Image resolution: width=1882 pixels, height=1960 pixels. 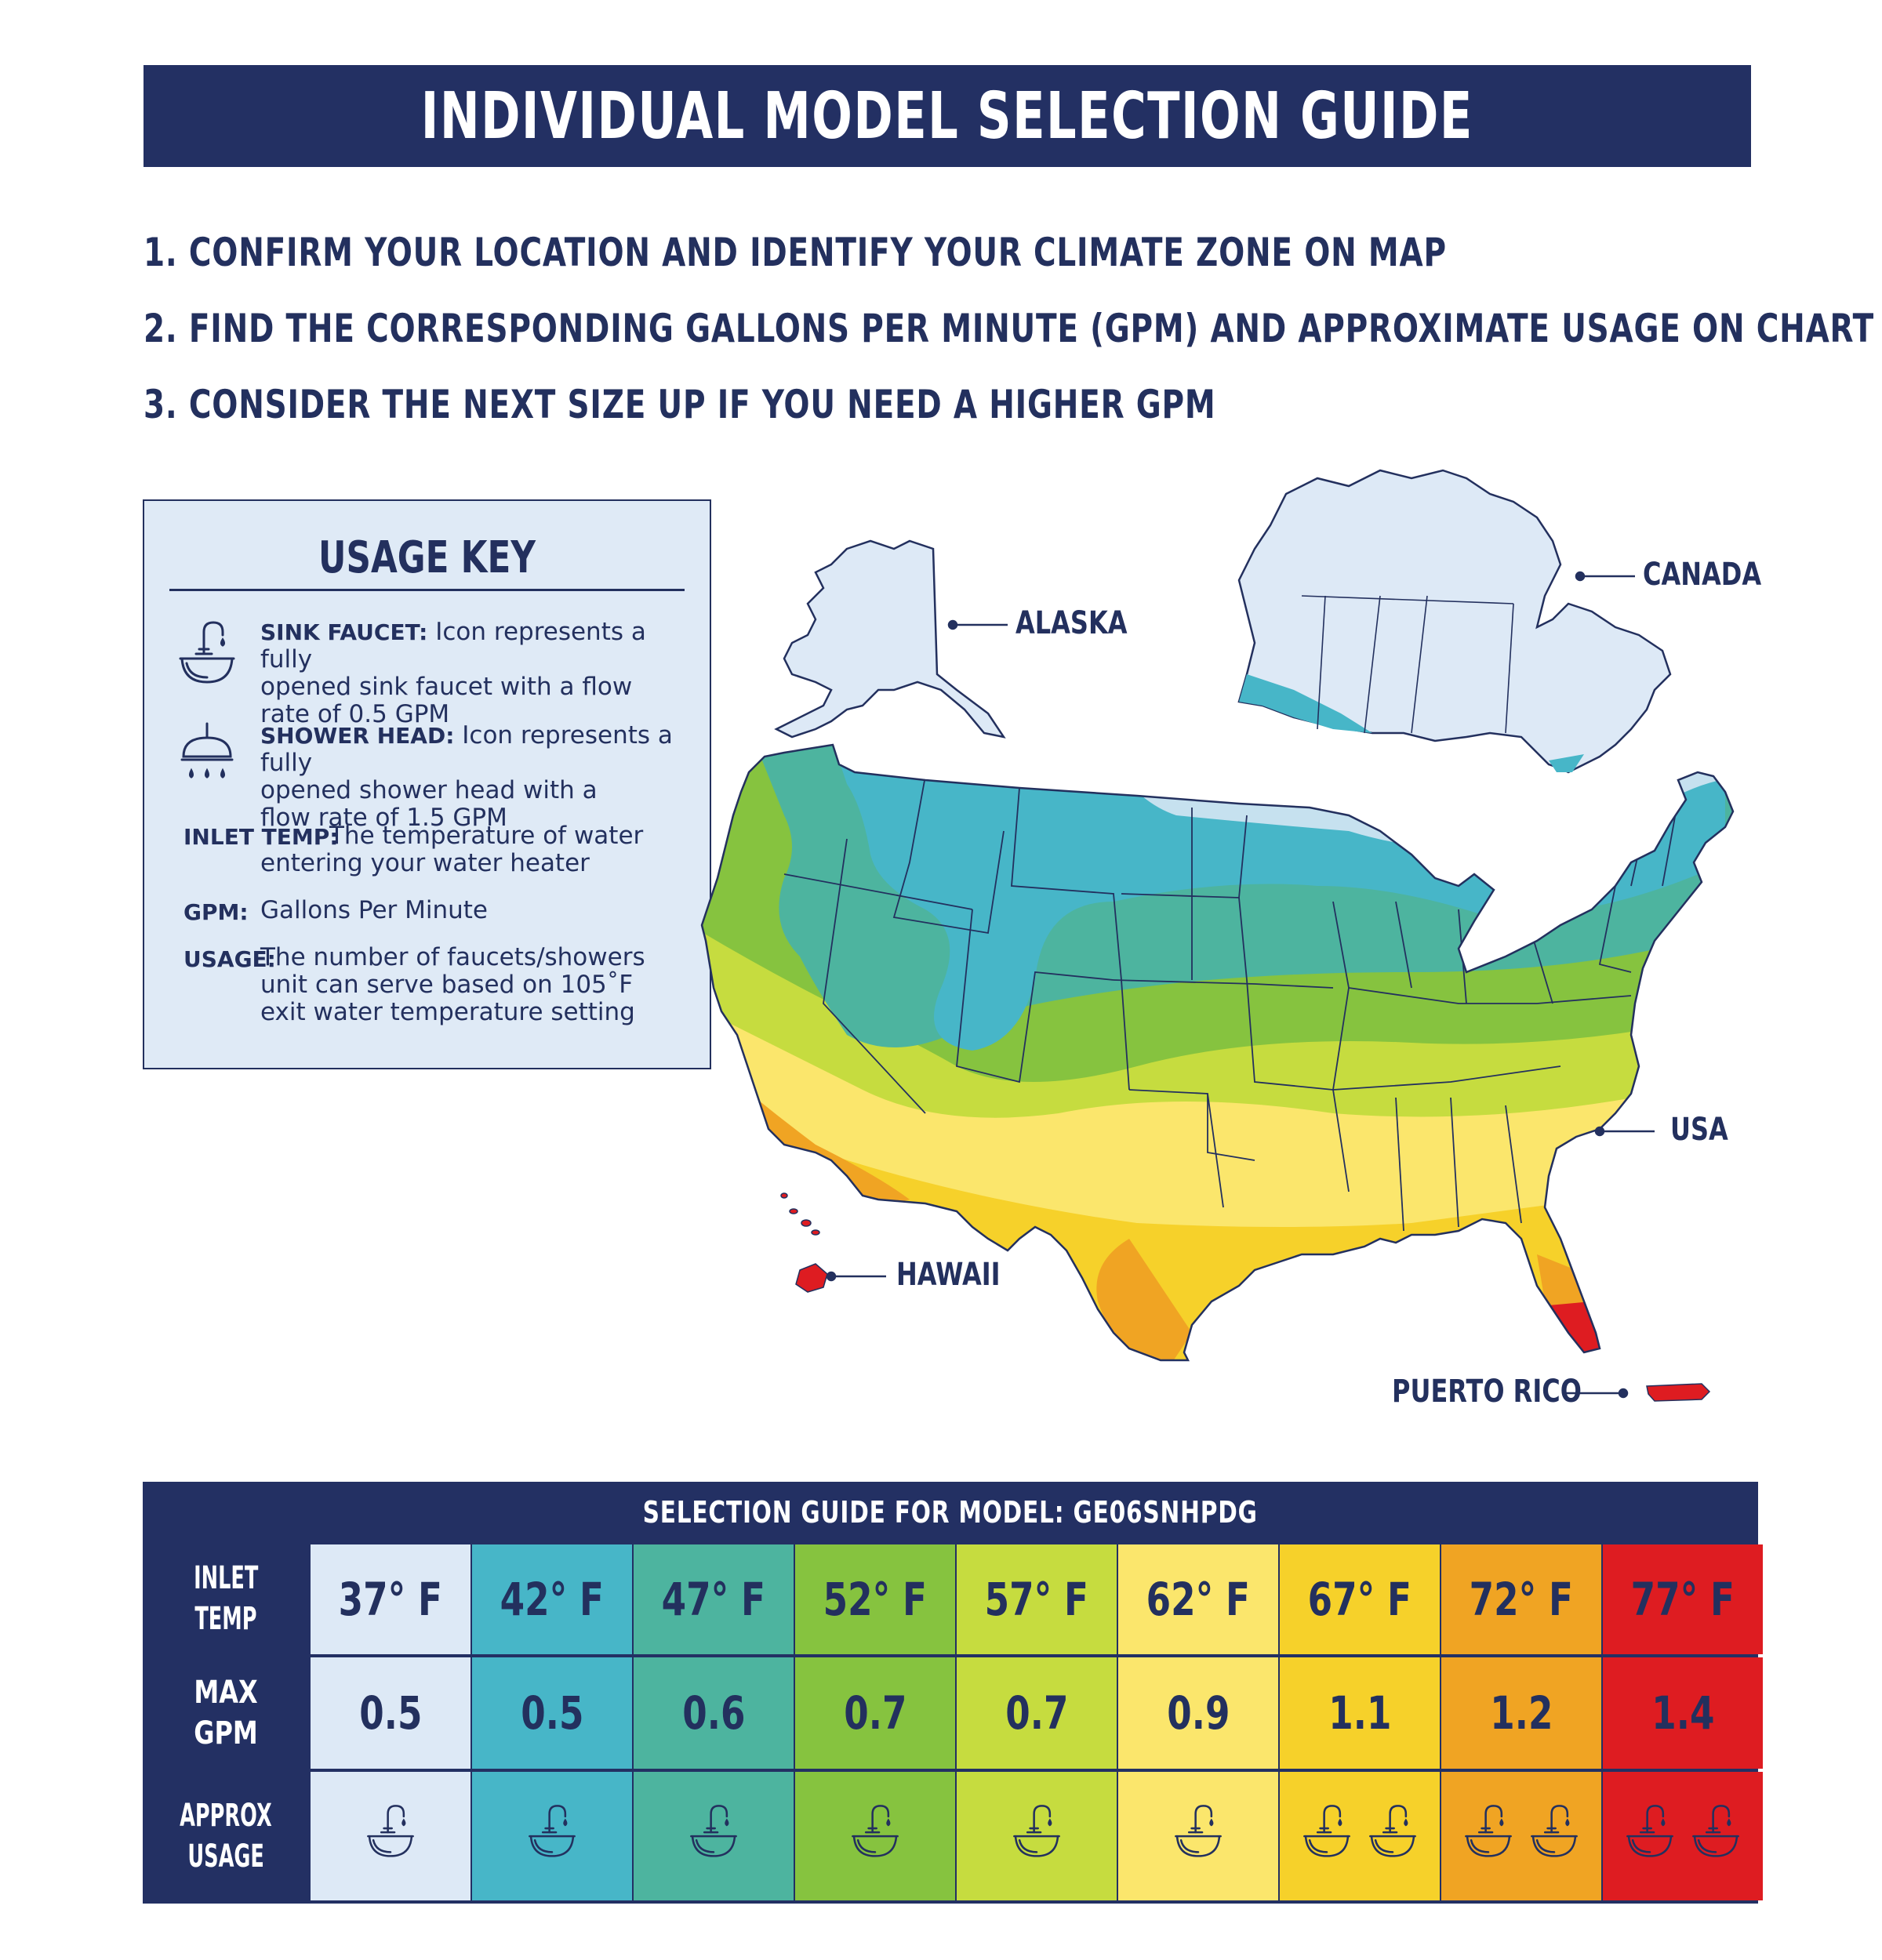 What do you see at coordinates (1699, 1130) in the screenshot?
I see `map-label-usa: USA` at bounding box center [1699, 1130].